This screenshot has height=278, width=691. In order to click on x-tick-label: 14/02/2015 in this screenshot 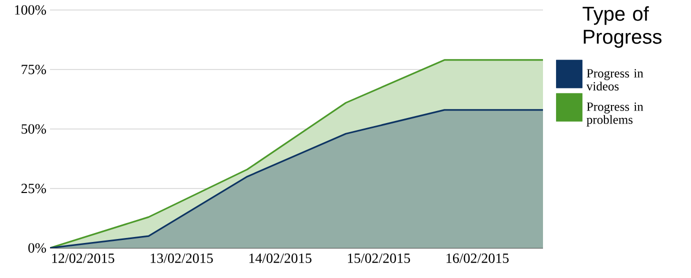, I will do `click(280, 258)`.